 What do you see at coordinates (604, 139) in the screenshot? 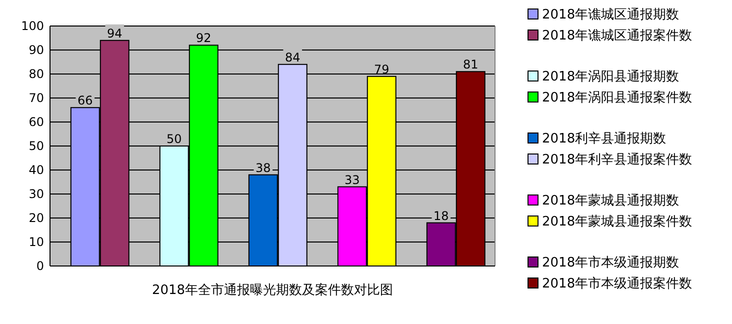
I see `legend-label: 2018利辛县通报期数` at bounding box center [604, 139].